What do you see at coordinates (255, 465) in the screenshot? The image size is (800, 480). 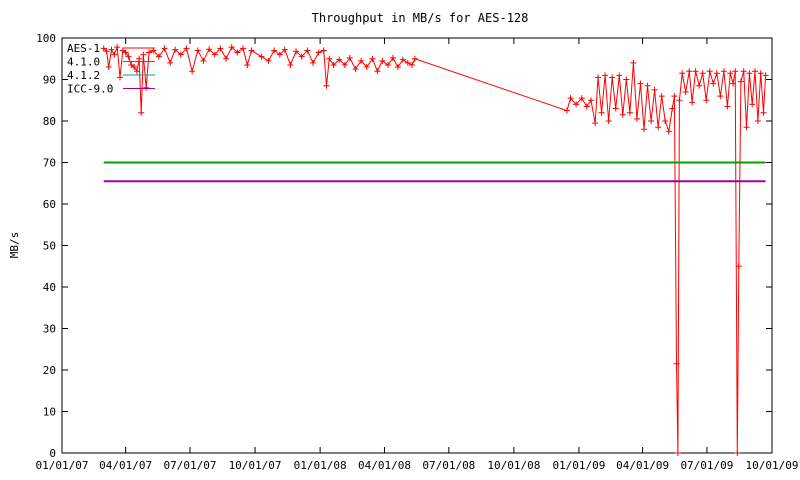 I see `x-tick-label: 10/01/07` at bounding box center [255, 465].